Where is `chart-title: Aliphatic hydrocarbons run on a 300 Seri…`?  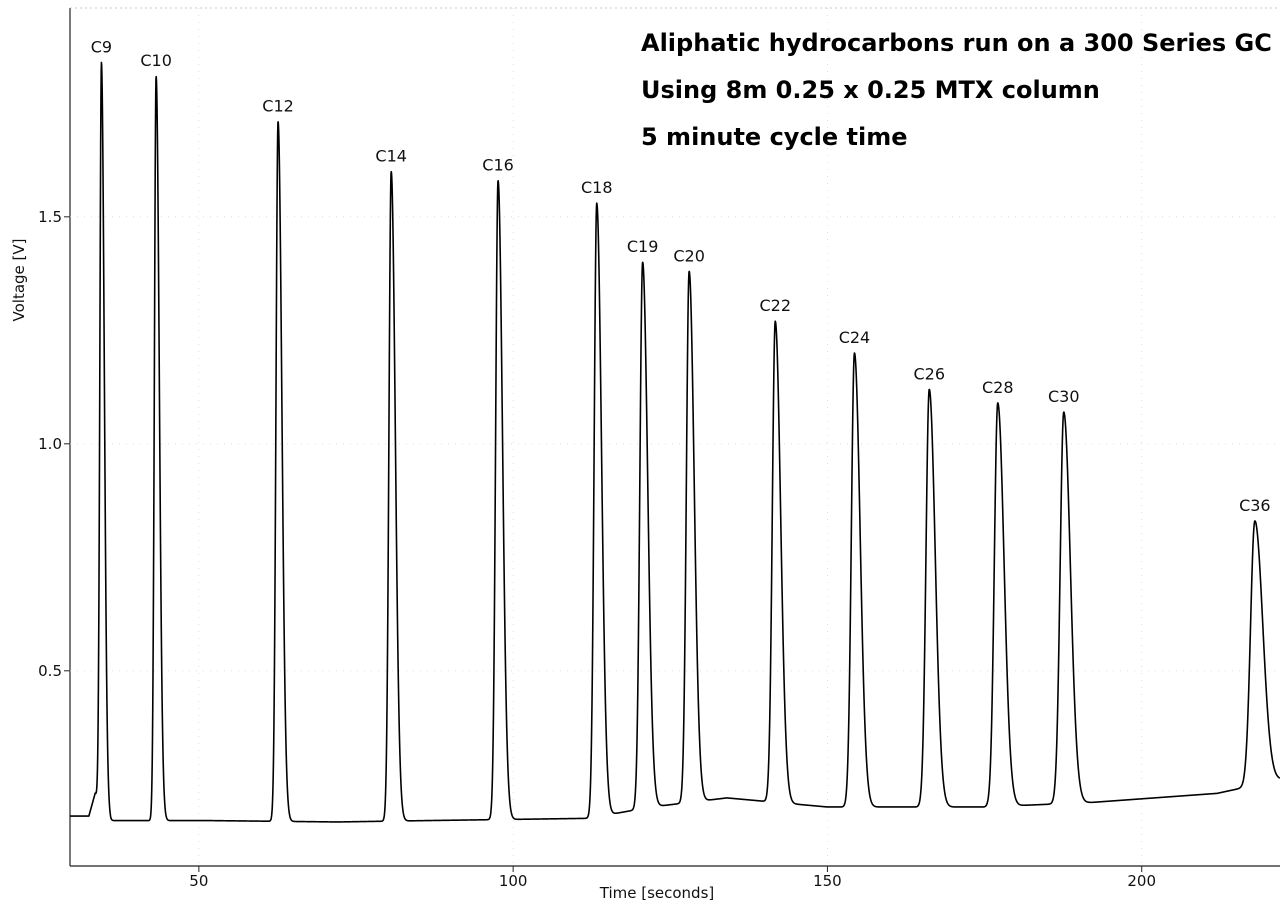 chart-title: Aliphatic hydrocarbons run on a 300 Seri… is located at coordinates (956, 90).